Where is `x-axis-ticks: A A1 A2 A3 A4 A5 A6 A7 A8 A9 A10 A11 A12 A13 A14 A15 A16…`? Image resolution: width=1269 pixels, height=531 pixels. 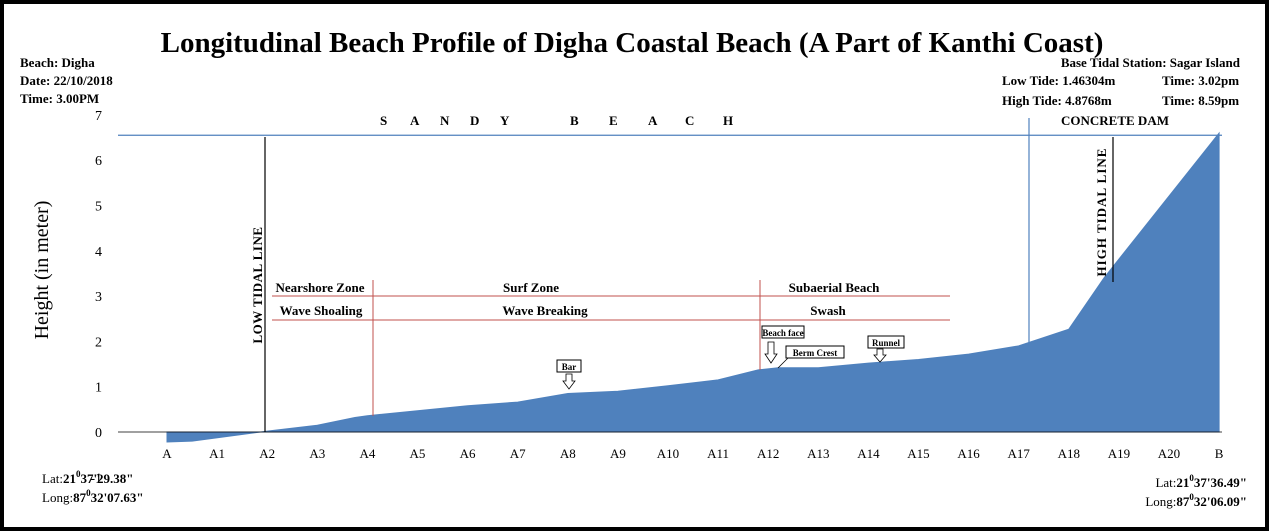
x-axis-ticks: A A1 A2 A3 A4 A5 A6 A7 A8 A9 A10 A11 A12 A13 A14 A15 A16… is located at coordinates (692, 453).